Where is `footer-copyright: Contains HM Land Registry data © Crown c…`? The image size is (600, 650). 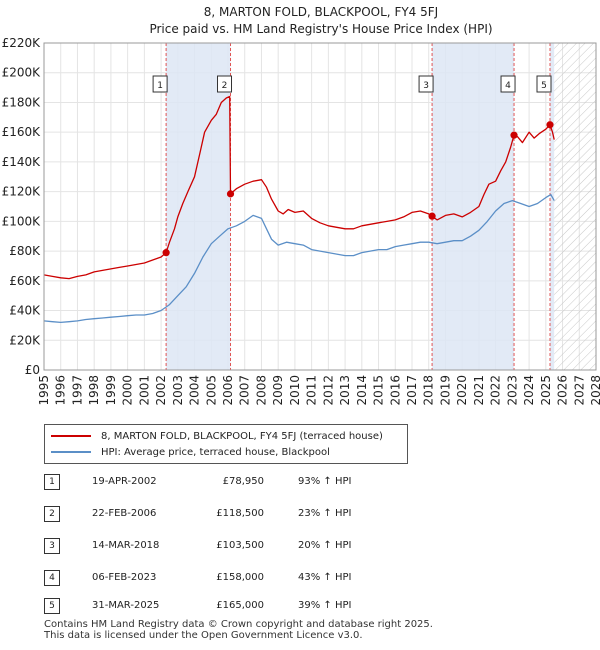
footer-copyright: Contains HM Land Registry data © Crown c… is located at coordinates (238, 624).